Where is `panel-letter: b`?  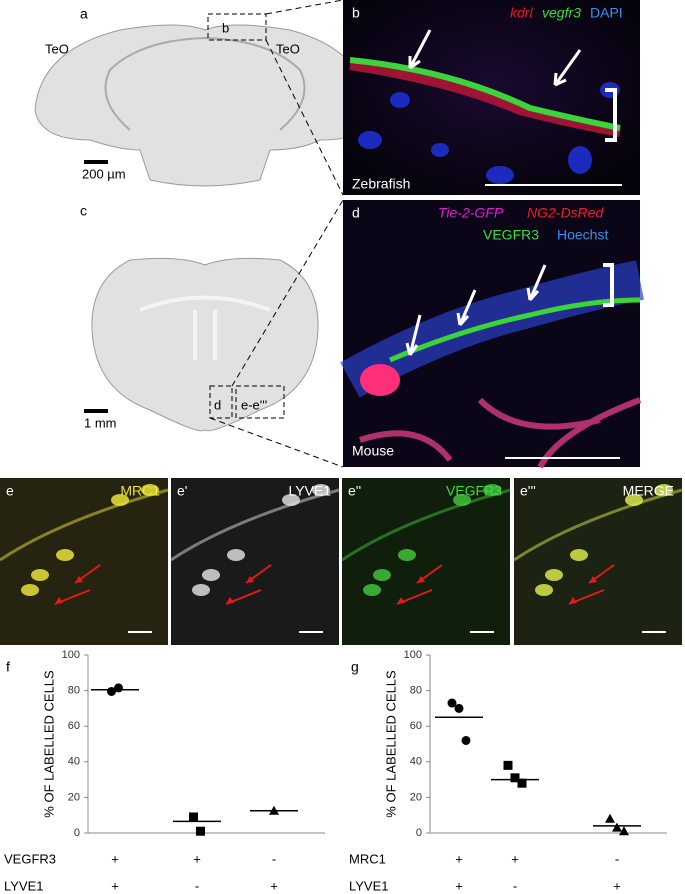
panel-letter: b is located at coordinates (356, 13).